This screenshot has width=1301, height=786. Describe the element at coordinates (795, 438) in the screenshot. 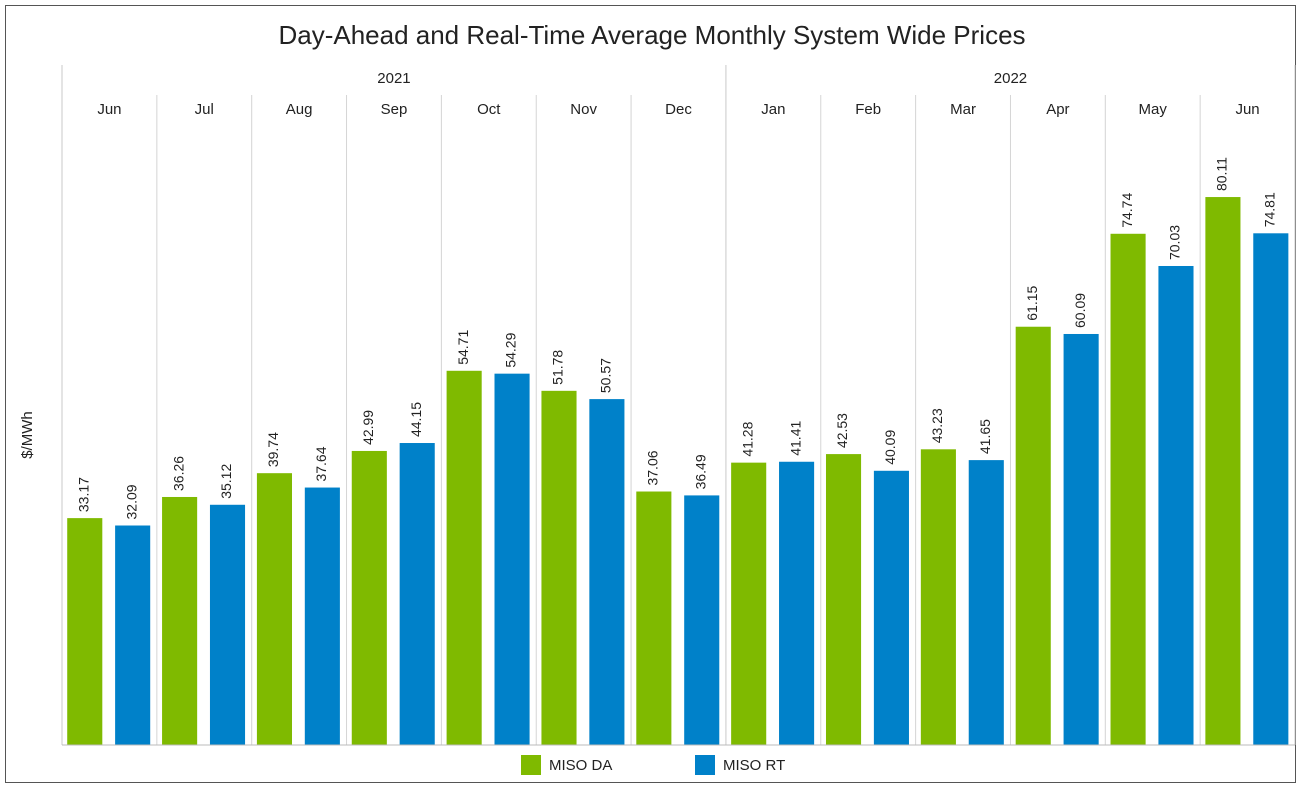

I see `value-label: 41.41` at that location.